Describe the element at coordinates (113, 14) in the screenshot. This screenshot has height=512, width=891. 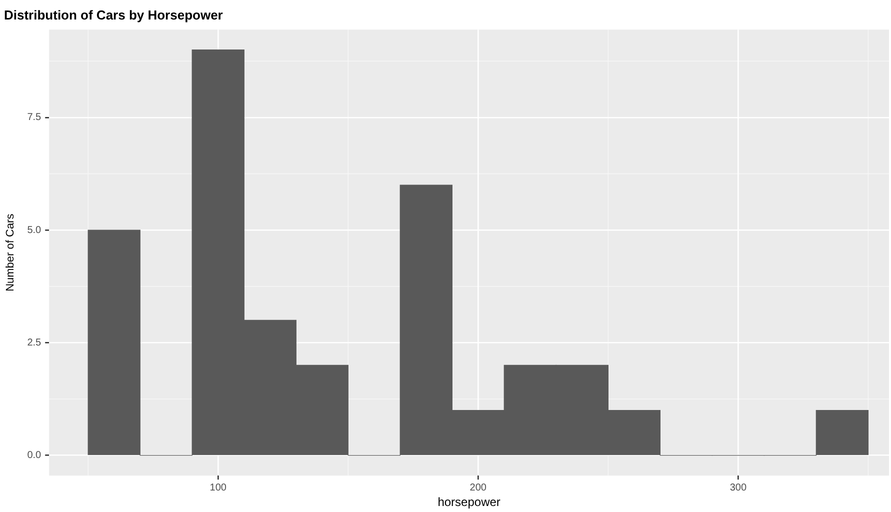
I see `chart-title: Distribution of Cars by Horsepower` at that location.